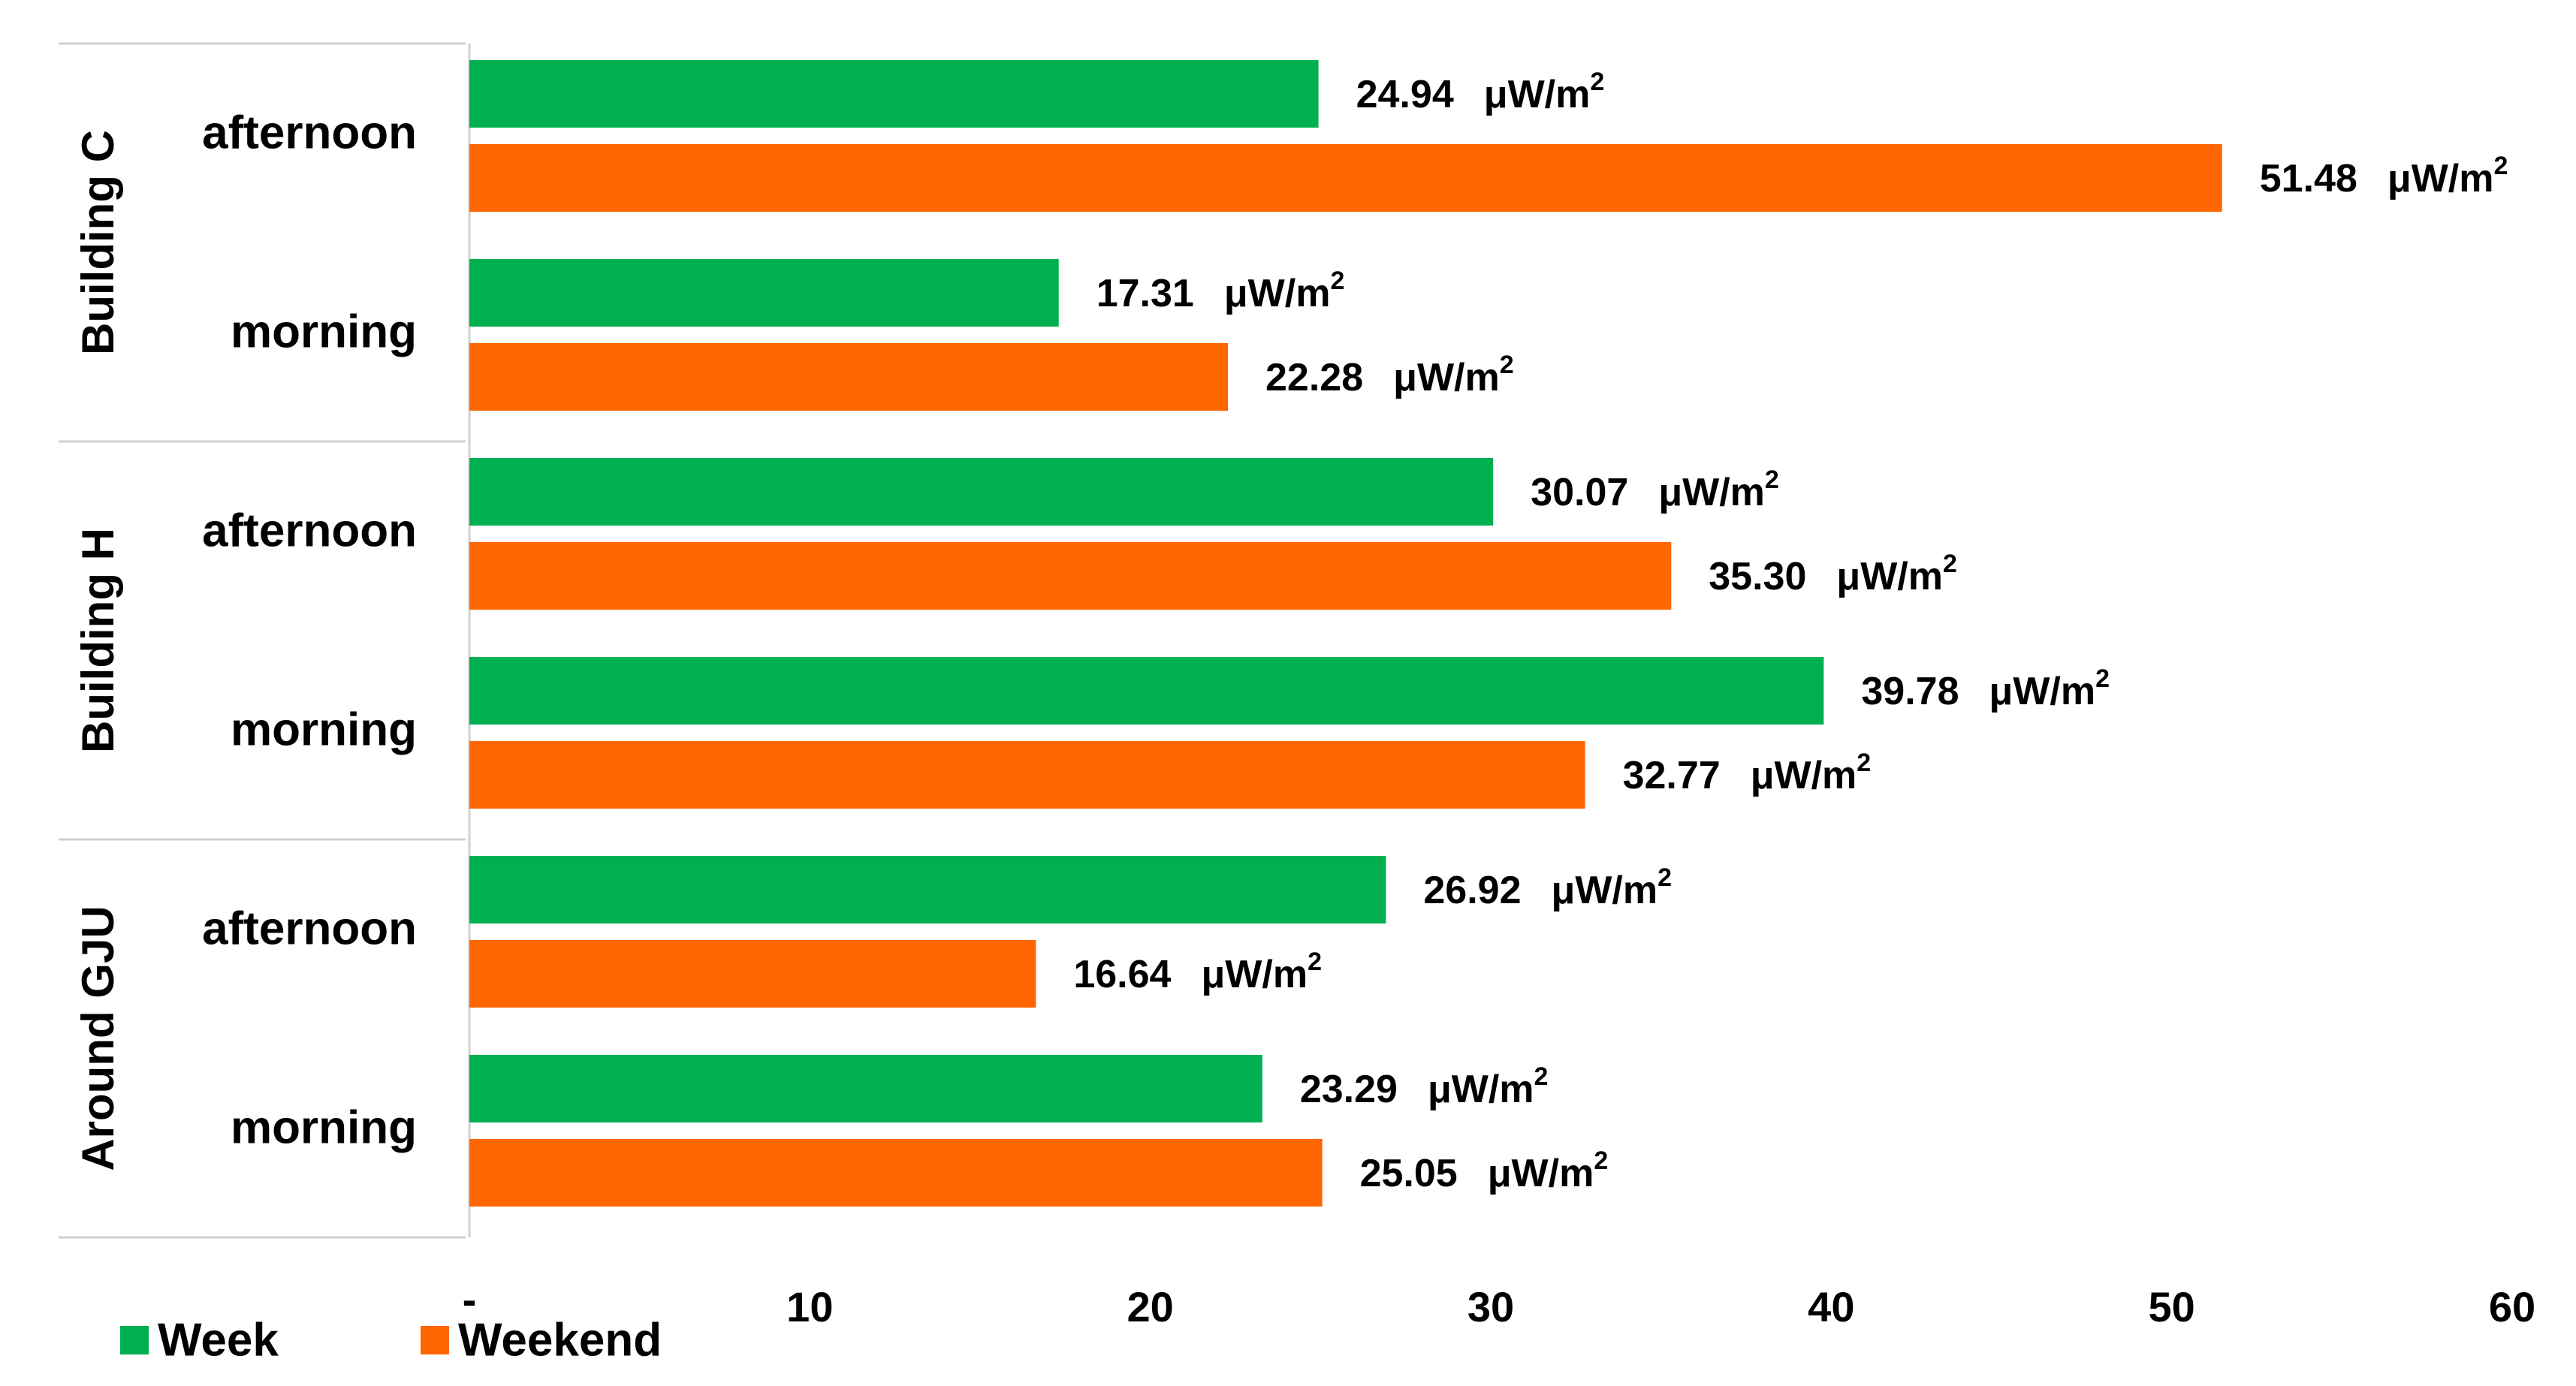 The height and width of the screenshot is (1386, 2576). Describe the element at coordinates (470, 1299) in the screenshot. I see `x-tick-label: -` at that location.